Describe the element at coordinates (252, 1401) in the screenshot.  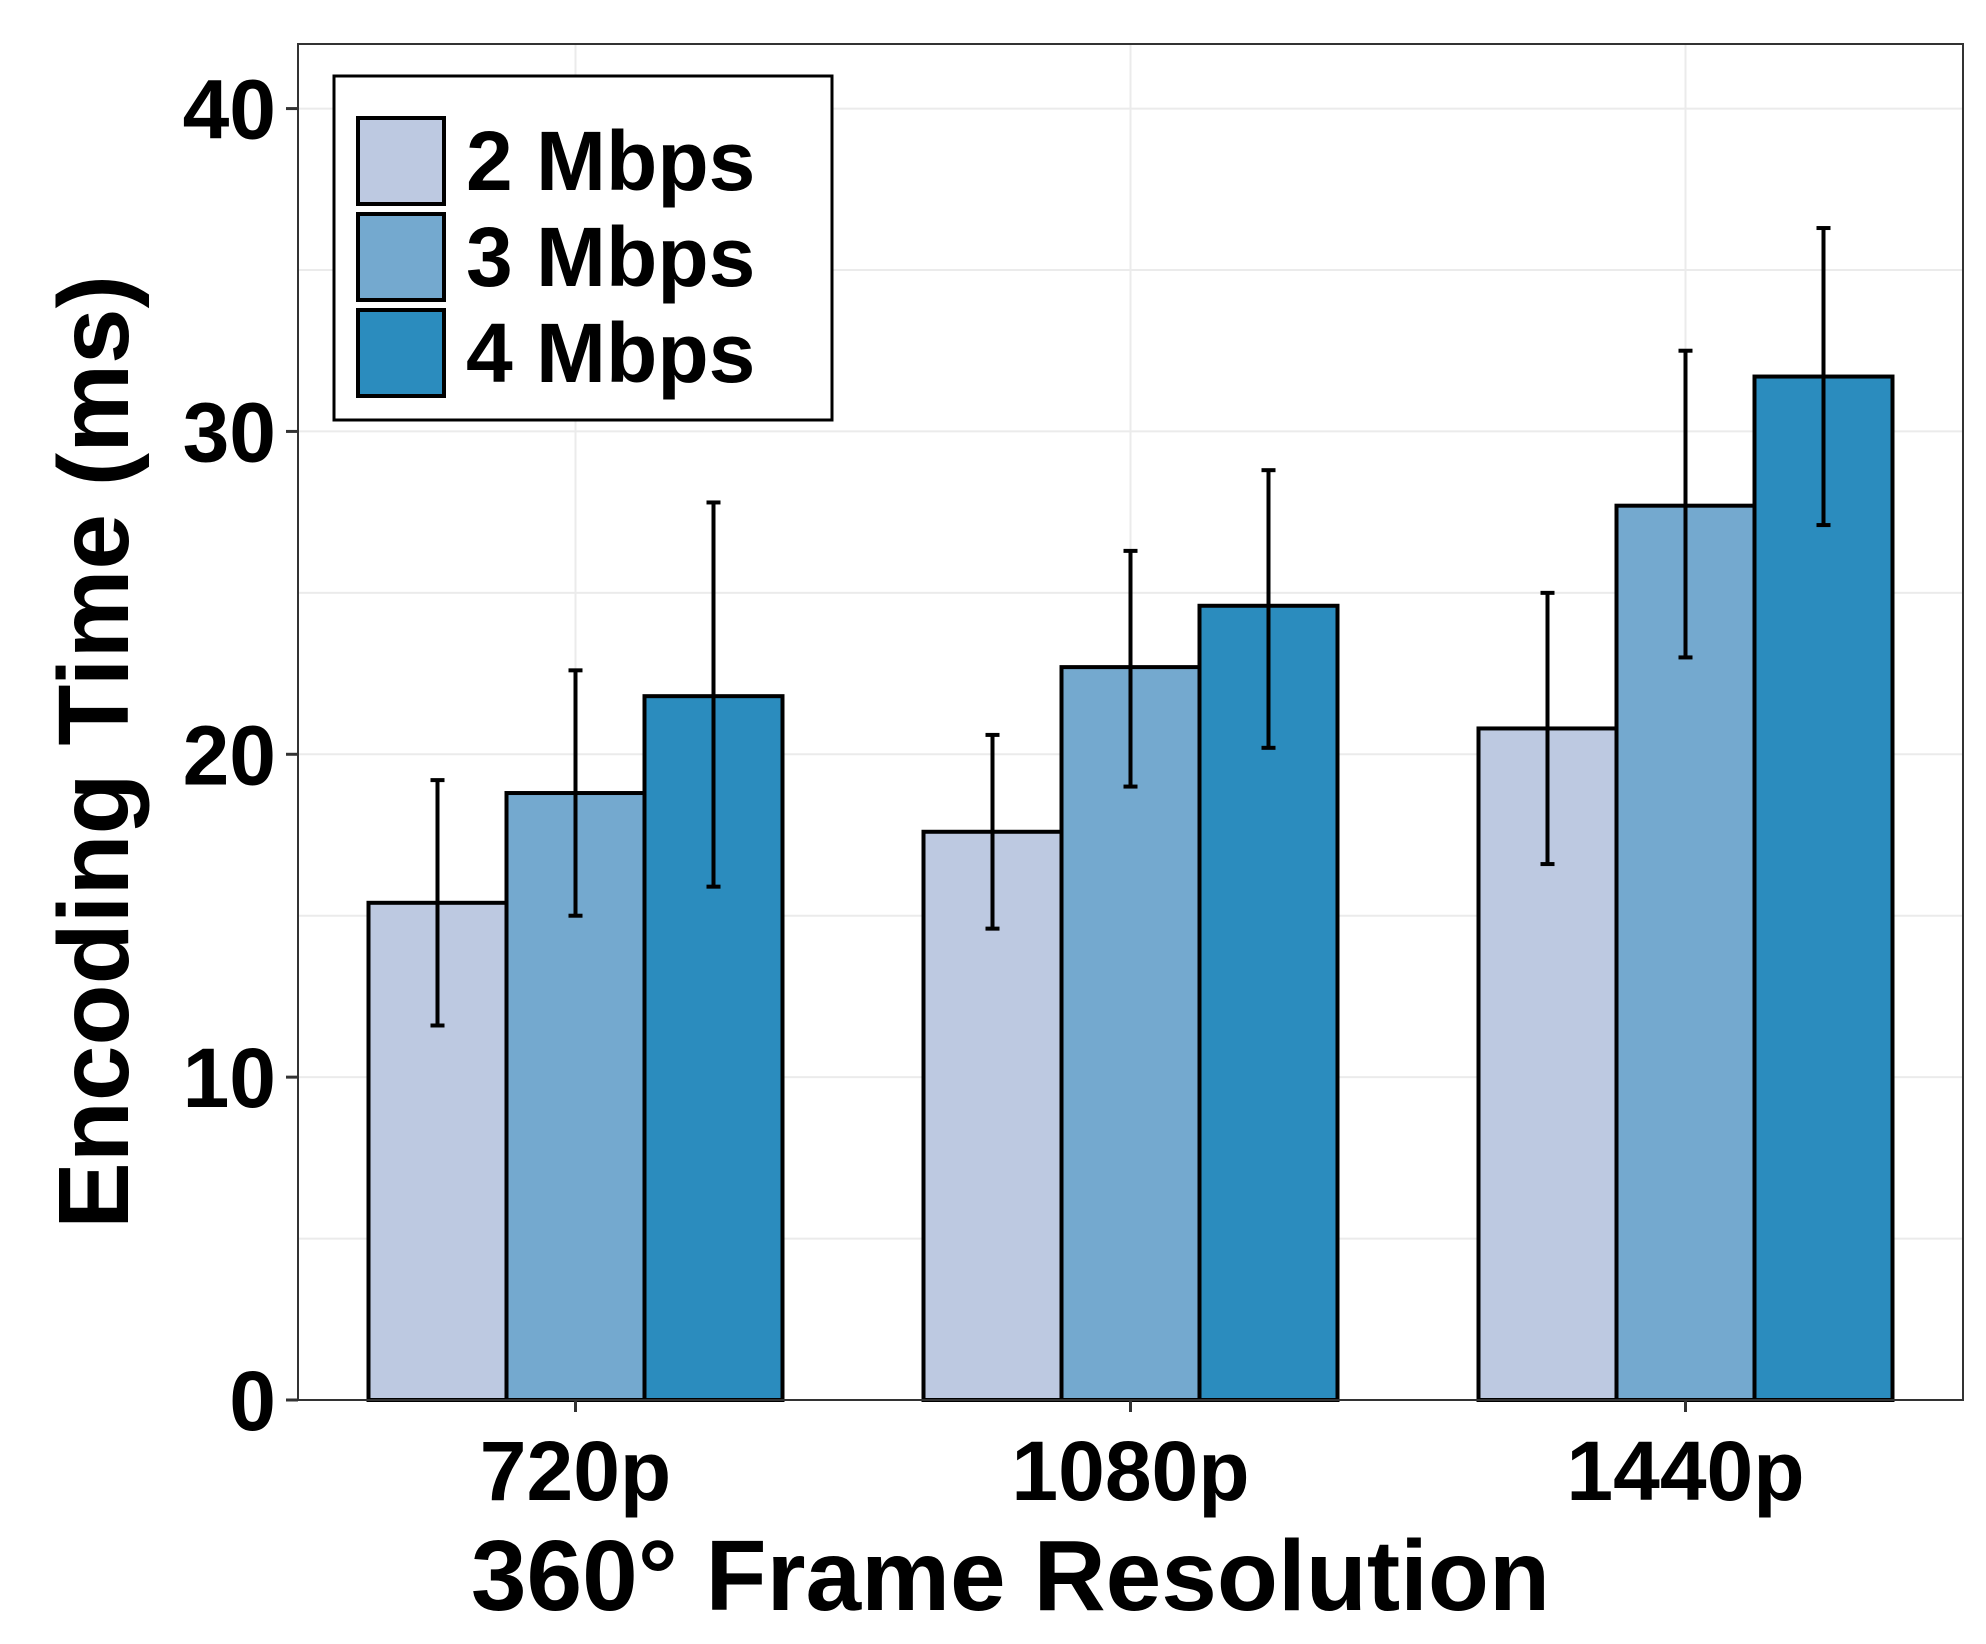
I see `y-tick-label: 0` at that location.